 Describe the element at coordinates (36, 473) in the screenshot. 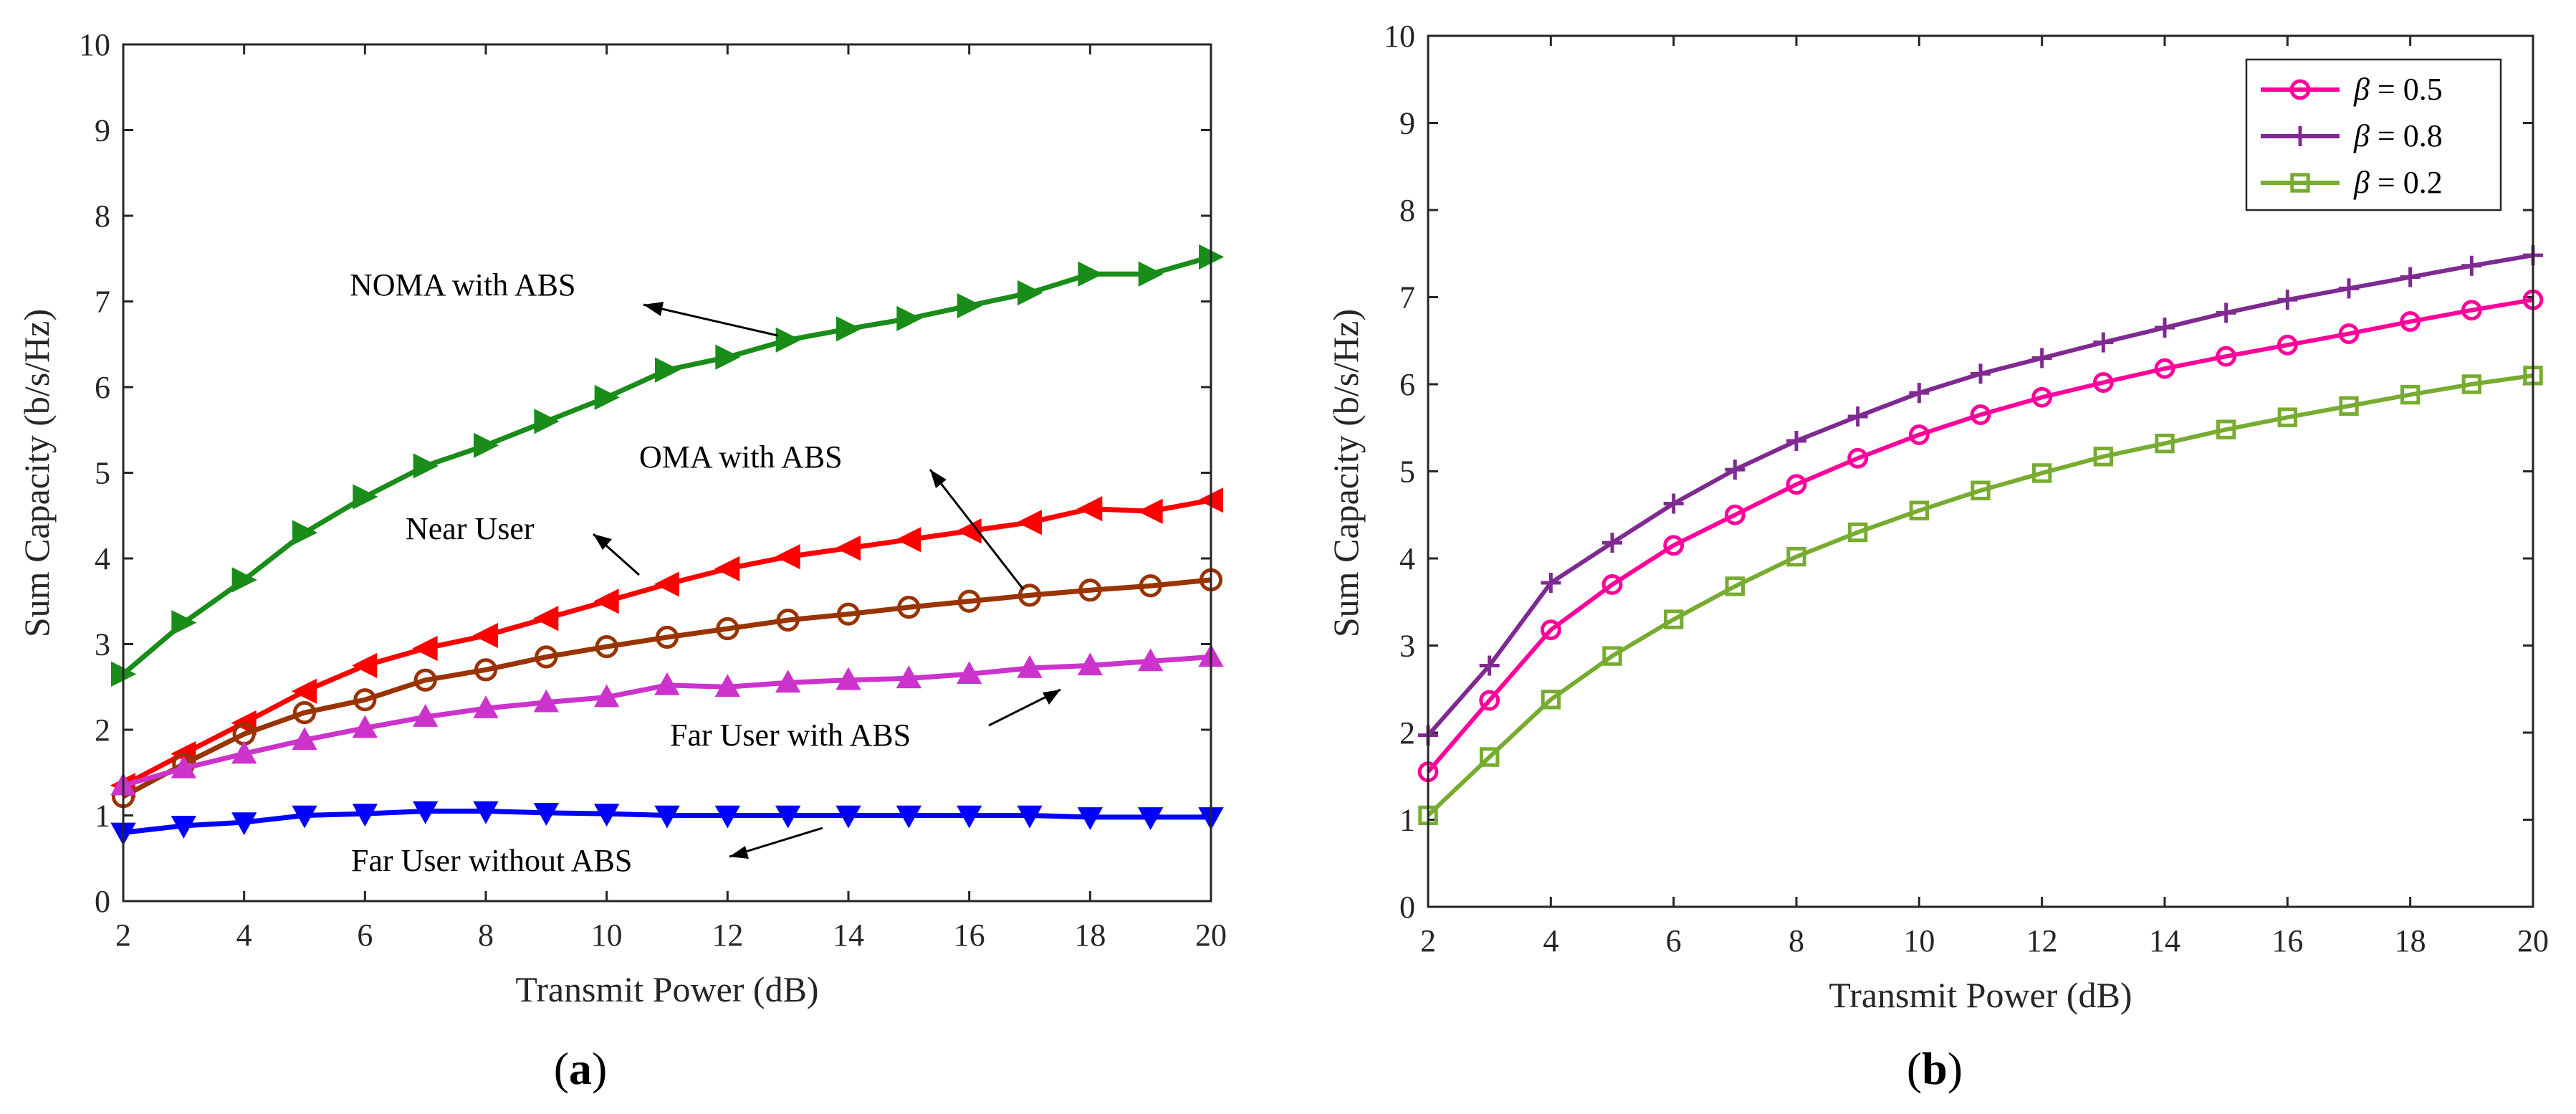

I see `panel-a-ylabel: Sum Capacity (b/s/Hz)` at that location.